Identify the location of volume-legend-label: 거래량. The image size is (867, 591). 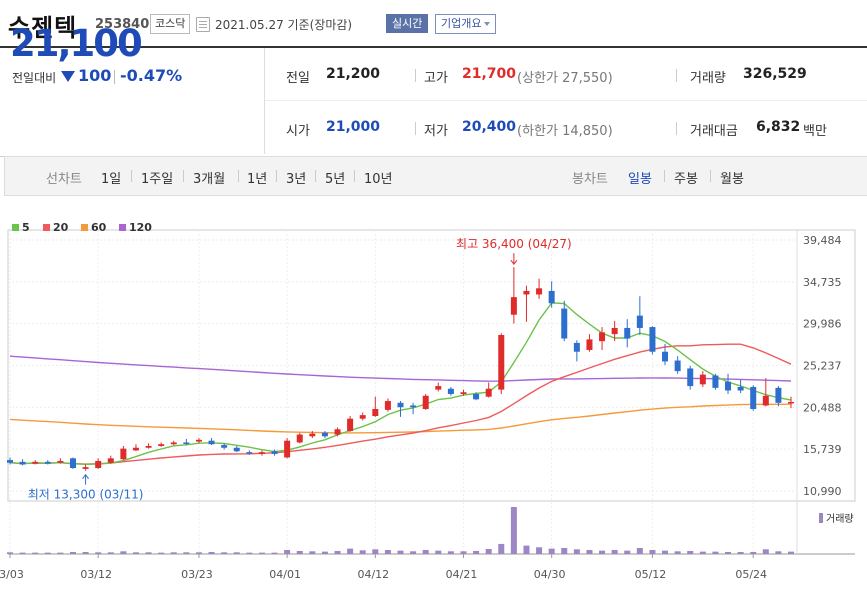
(840, 519).